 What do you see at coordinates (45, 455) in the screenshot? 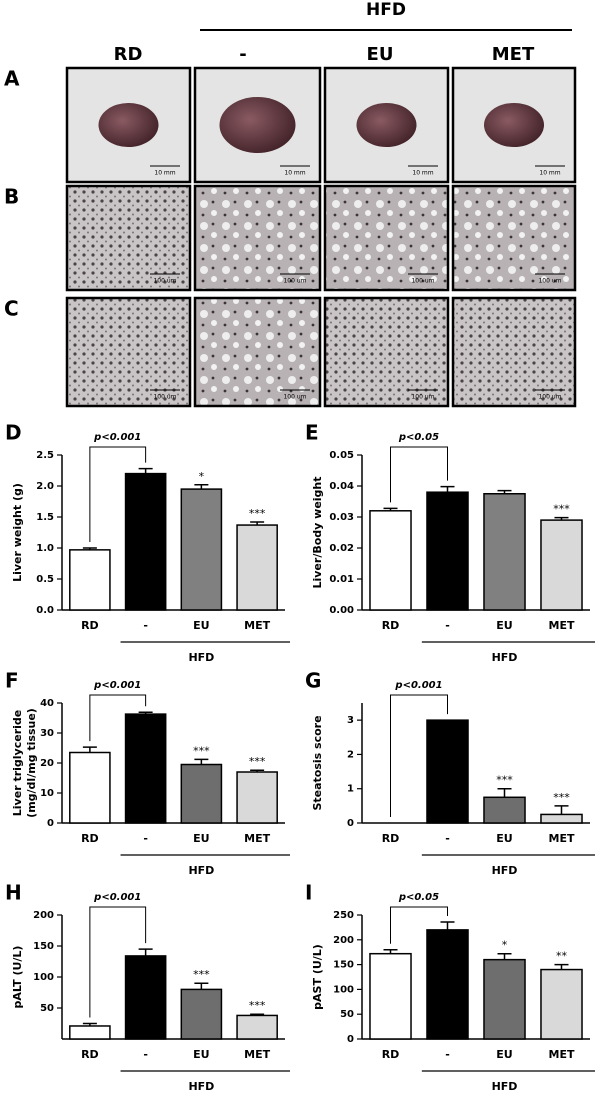
I see `y-tick-label: 2.5` at bounding box center [45, 455].